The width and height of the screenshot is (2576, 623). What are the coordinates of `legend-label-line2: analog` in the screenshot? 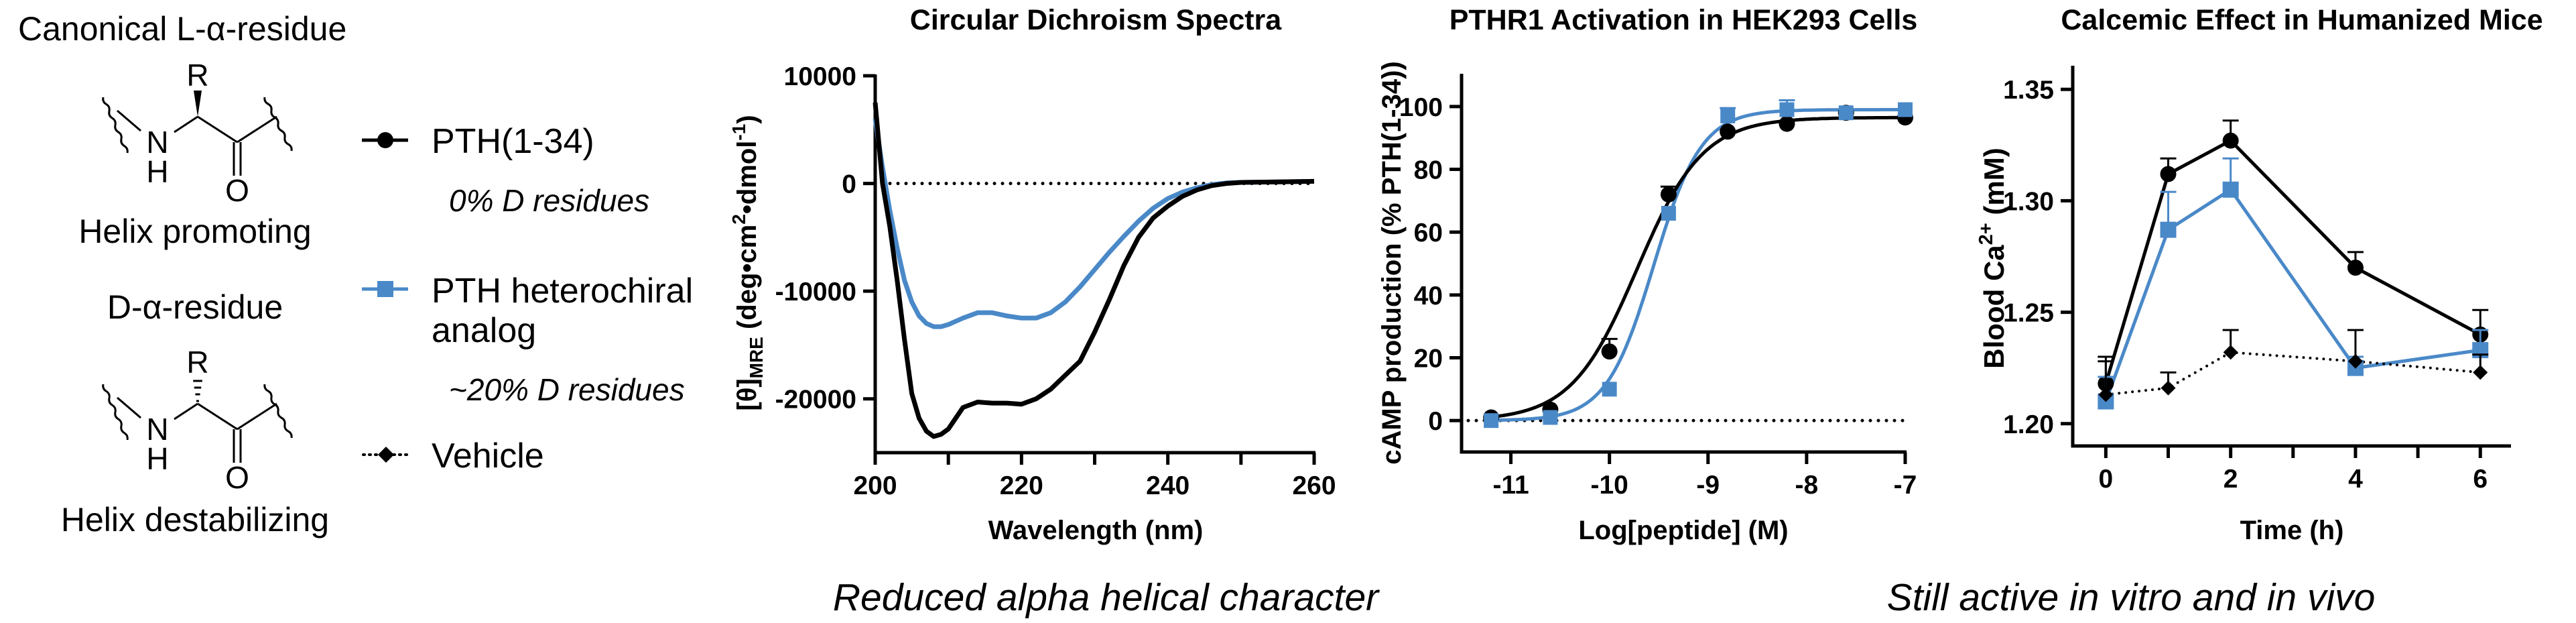 It's located at (484, 330).